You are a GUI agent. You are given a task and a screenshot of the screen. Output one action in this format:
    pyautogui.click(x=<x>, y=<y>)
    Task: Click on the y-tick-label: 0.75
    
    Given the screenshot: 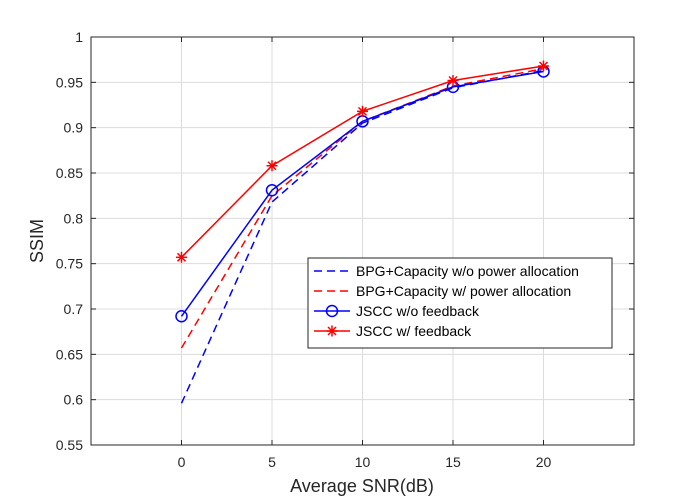 What is the action you would take?
    pyautogui.click(x=69, y=264)
    